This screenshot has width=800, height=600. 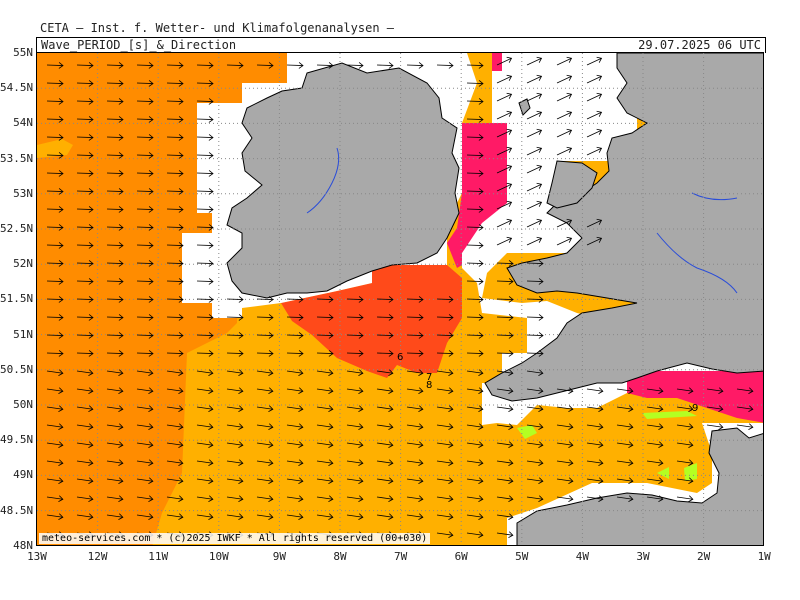 I want to click on latitude-label: 51N, so click(x=23, y=334).